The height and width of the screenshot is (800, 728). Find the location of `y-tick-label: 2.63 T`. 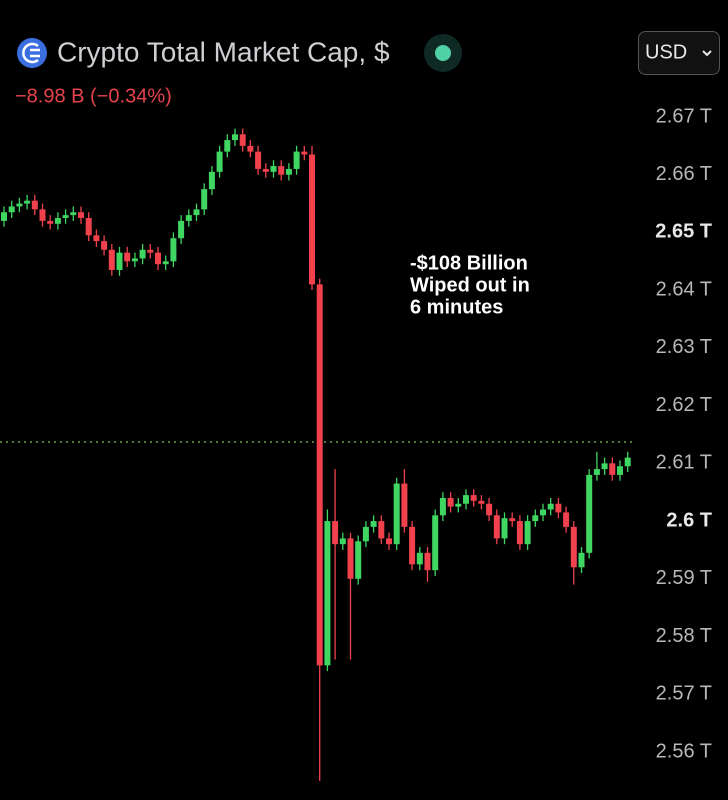

y-tick-label: 2.63 T is located at coordinates (684, 347).